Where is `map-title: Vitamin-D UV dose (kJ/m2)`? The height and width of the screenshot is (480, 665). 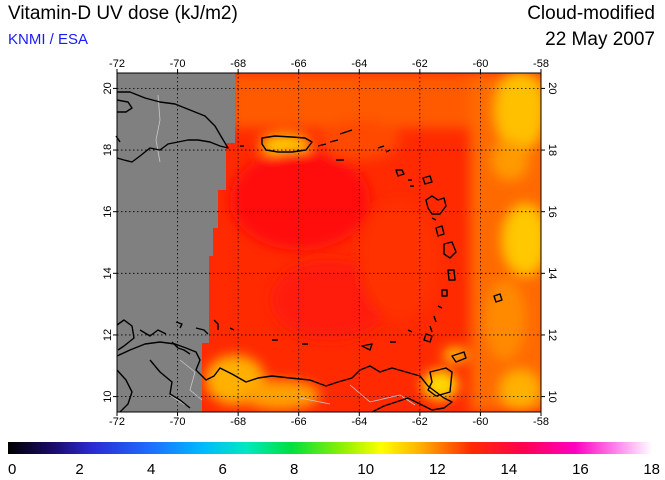
map-title: Vitamin-D UV dose (kJ/m2) is located at coordinates (123, 13).